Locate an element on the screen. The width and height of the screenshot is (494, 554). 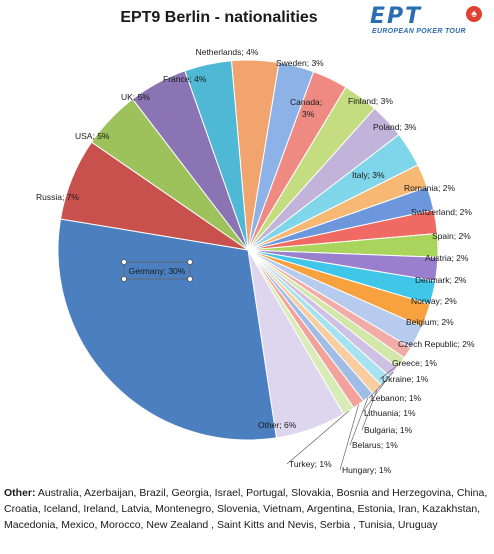
leader-line-lithuania is located at coordinates (373, 397).